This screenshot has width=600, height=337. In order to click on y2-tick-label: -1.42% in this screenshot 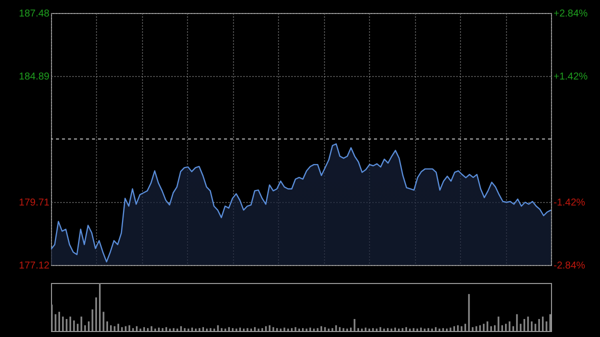, I will do `click(570, 203)`.